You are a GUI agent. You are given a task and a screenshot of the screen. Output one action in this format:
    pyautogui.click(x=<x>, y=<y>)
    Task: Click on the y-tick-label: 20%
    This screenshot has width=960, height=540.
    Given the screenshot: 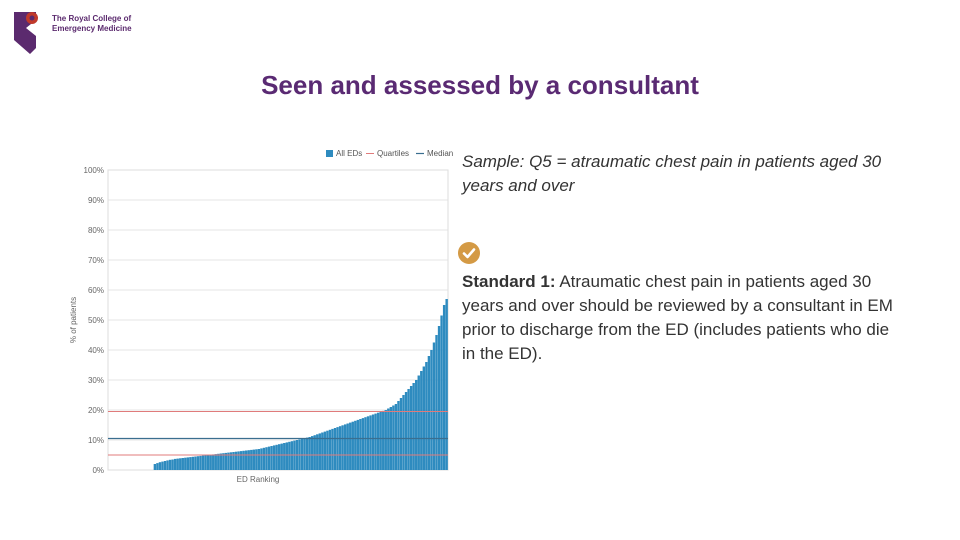 What is the action you would take?
    pyautogui.click(x=96, y=410)
    